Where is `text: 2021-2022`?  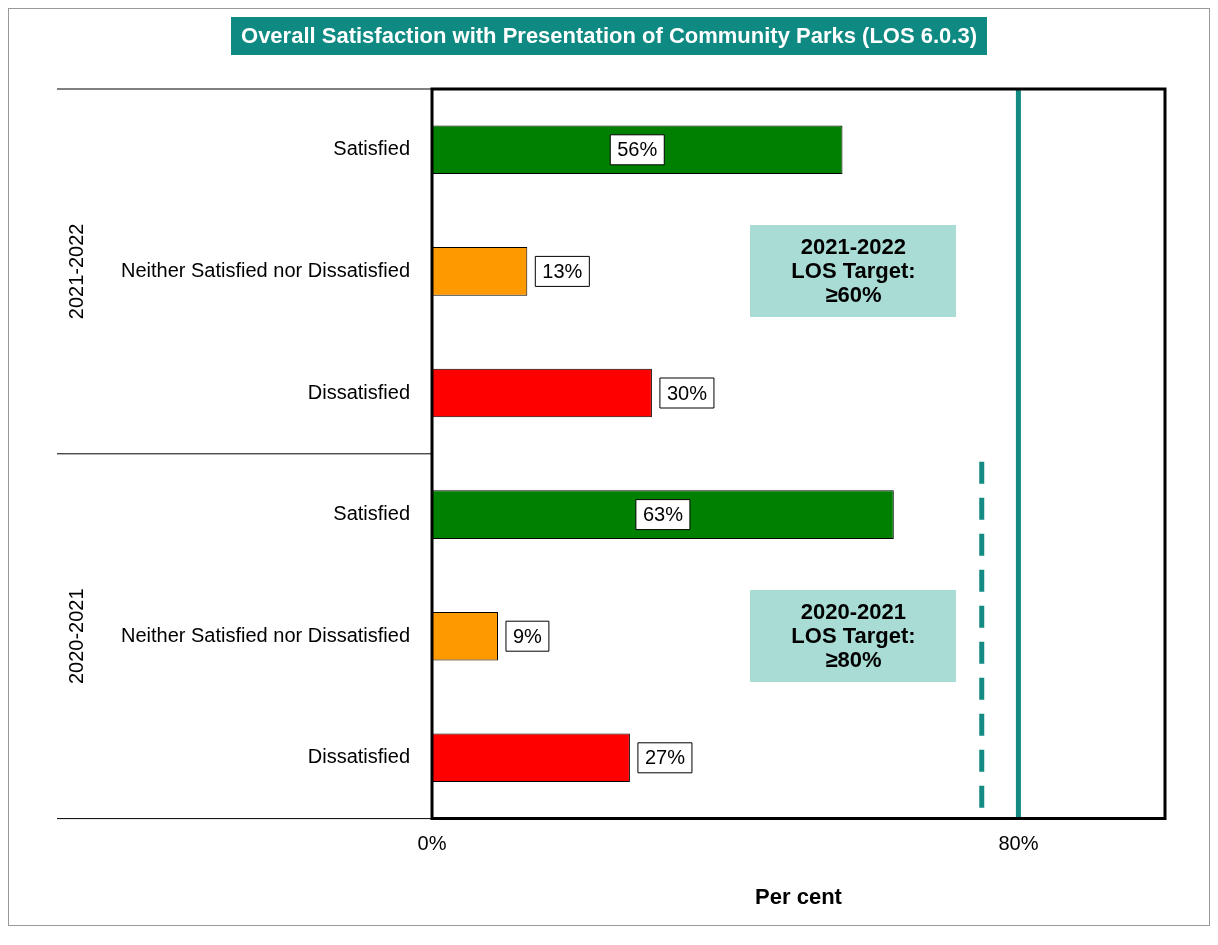
text: 2021-2022 is located at coordinates (75, 271).